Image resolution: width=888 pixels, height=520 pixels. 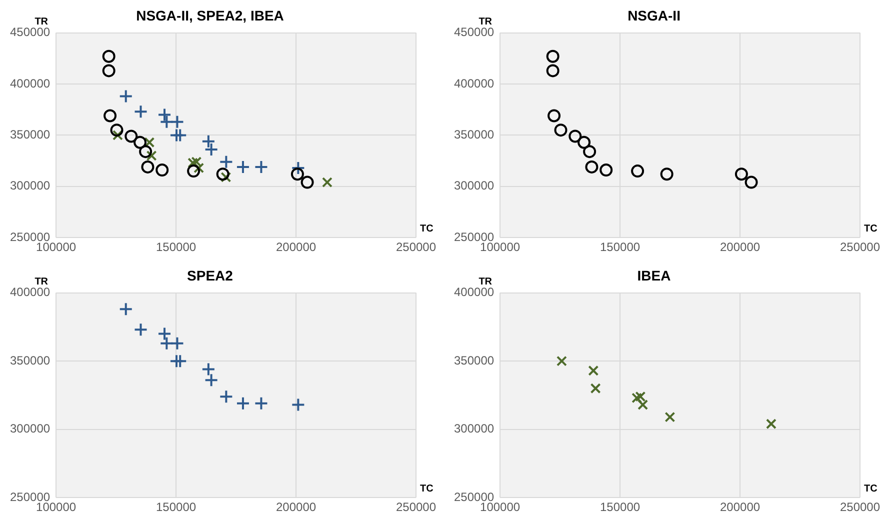 What do you see at coordinates (654, 15) in the screenshot?
I see `chart-title: NSGA-II` at bounding box center [654, 15].